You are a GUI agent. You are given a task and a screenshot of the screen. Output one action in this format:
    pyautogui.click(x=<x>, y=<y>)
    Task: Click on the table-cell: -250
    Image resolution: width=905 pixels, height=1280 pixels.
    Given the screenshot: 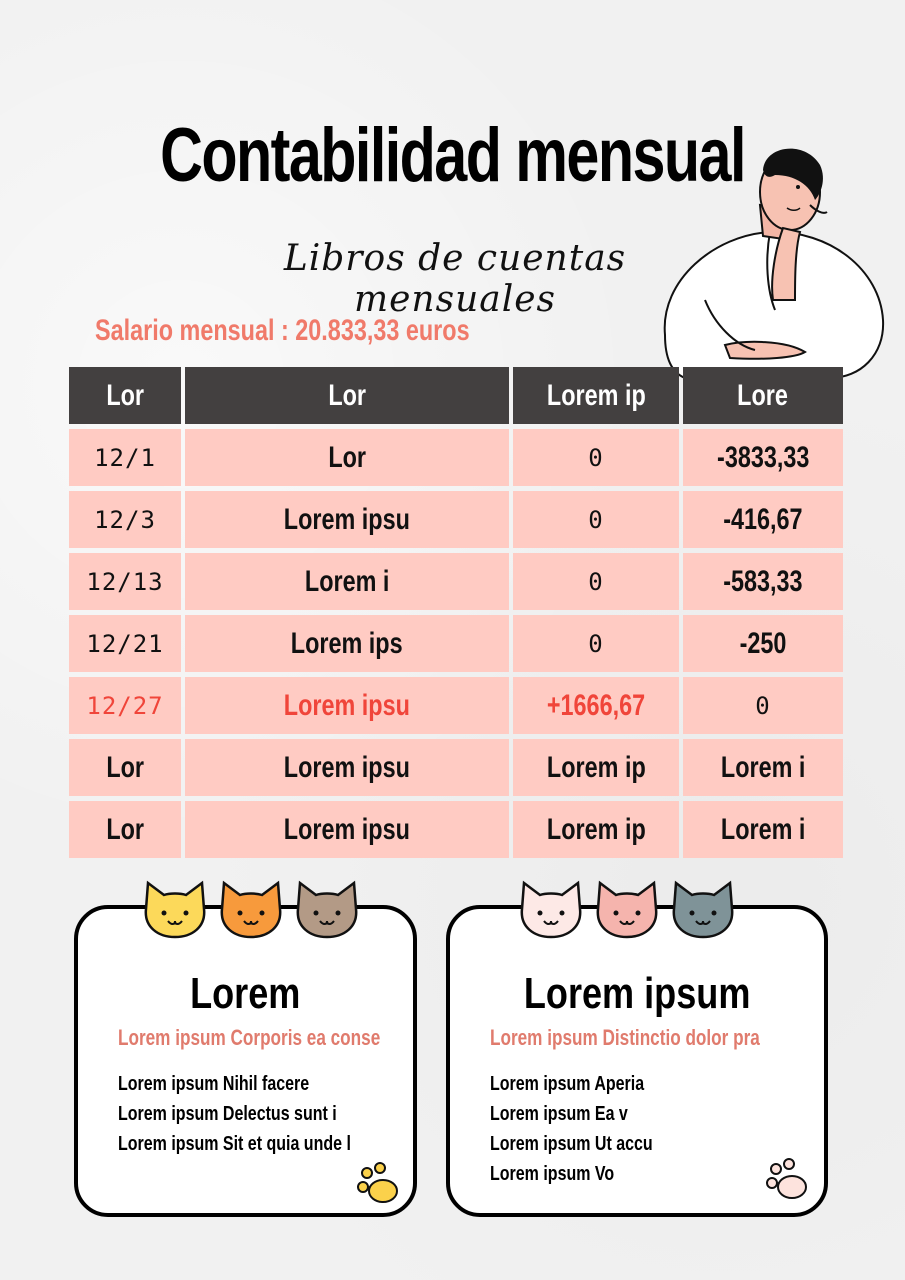 What is the action you would take?
    pyautogui.click(x=763, y=643)
    